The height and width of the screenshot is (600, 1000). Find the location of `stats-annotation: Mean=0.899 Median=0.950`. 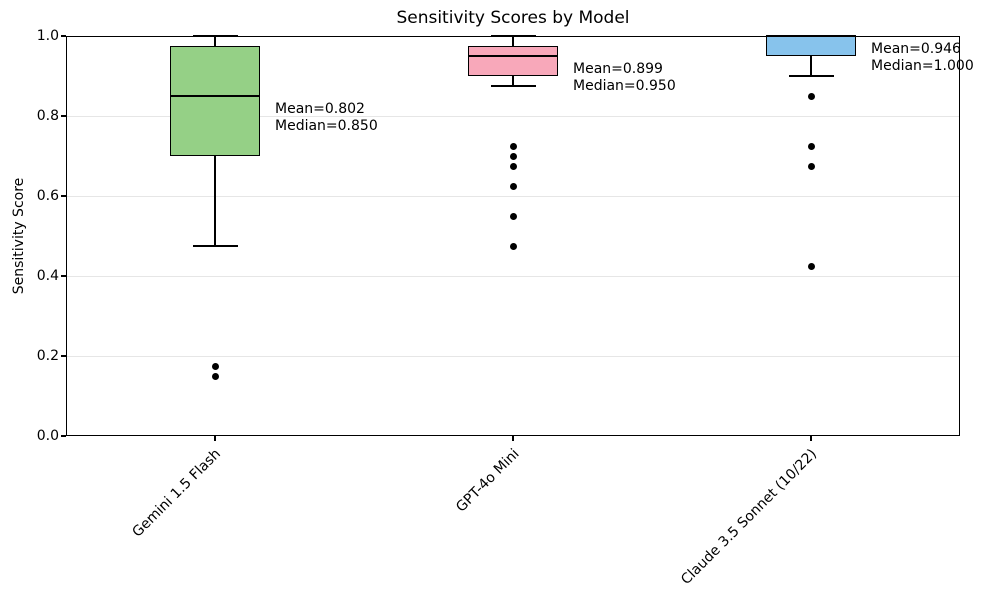

stats-annotation: Mean=0.899 Median=0.950 is located at coordinates (624, 78).